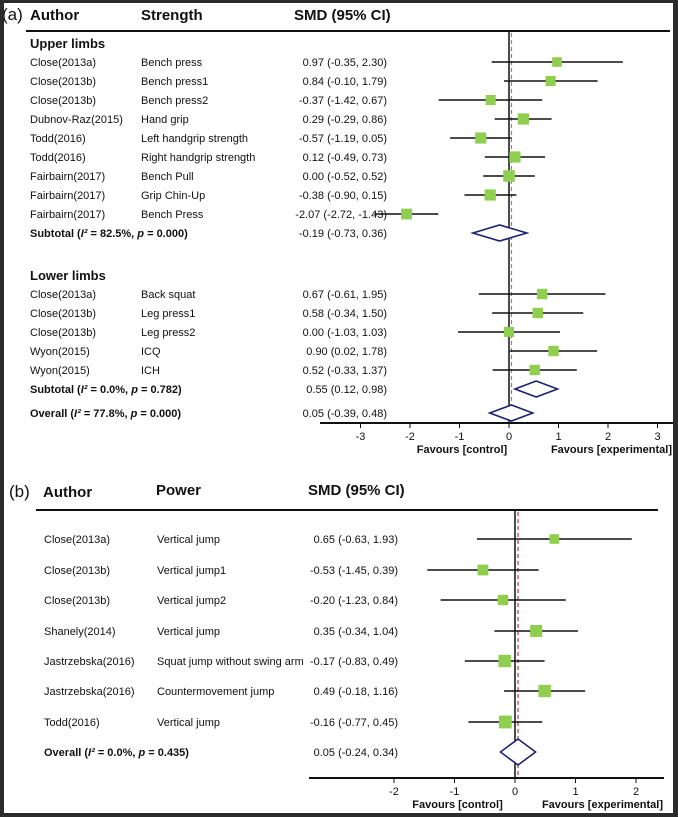 This screenshot has height=817, width=678. What do you see at coordinates (354, 601) in the screenshot?
I see `panel-b-study-effect-text: -0.20 (-1.23, 0.84)` at bounding box center [354, 601].